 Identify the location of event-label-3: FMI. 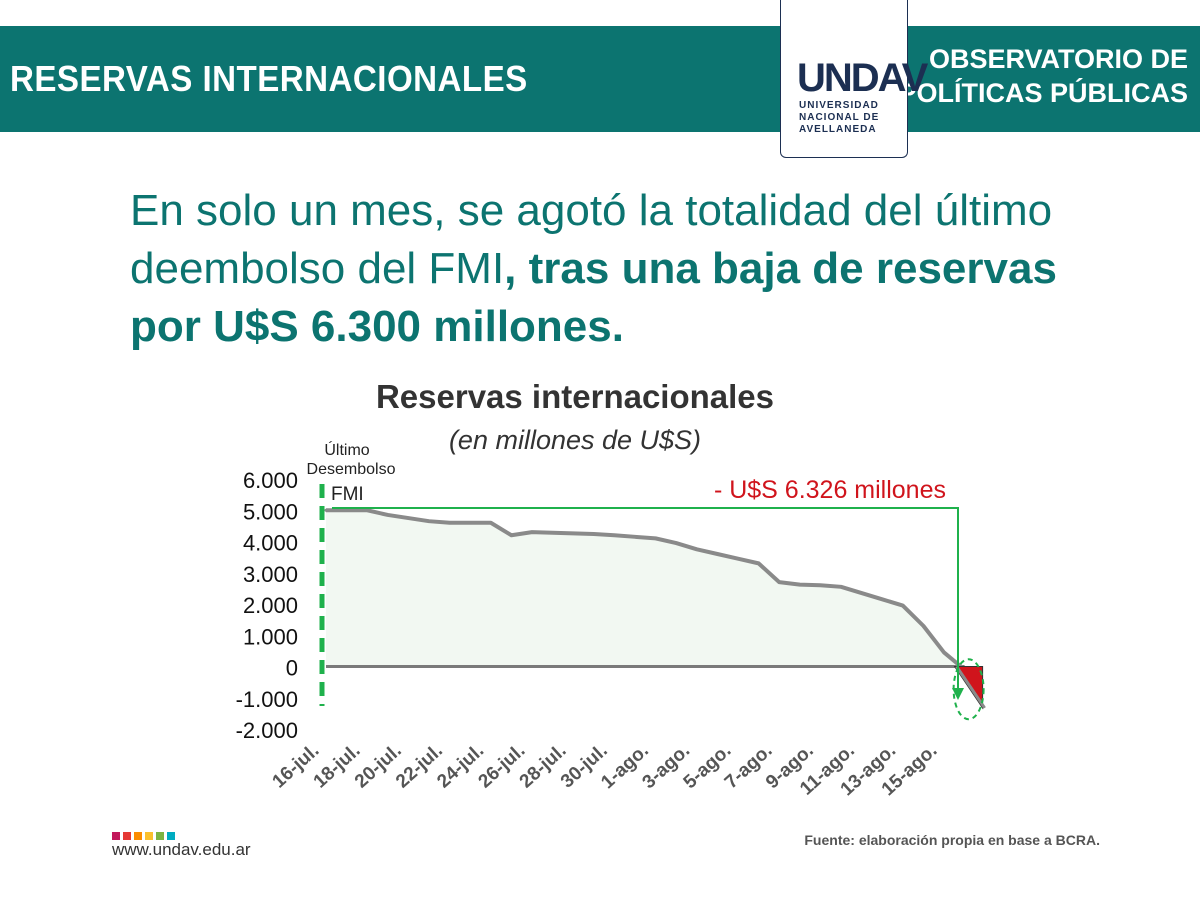
(347, 494).